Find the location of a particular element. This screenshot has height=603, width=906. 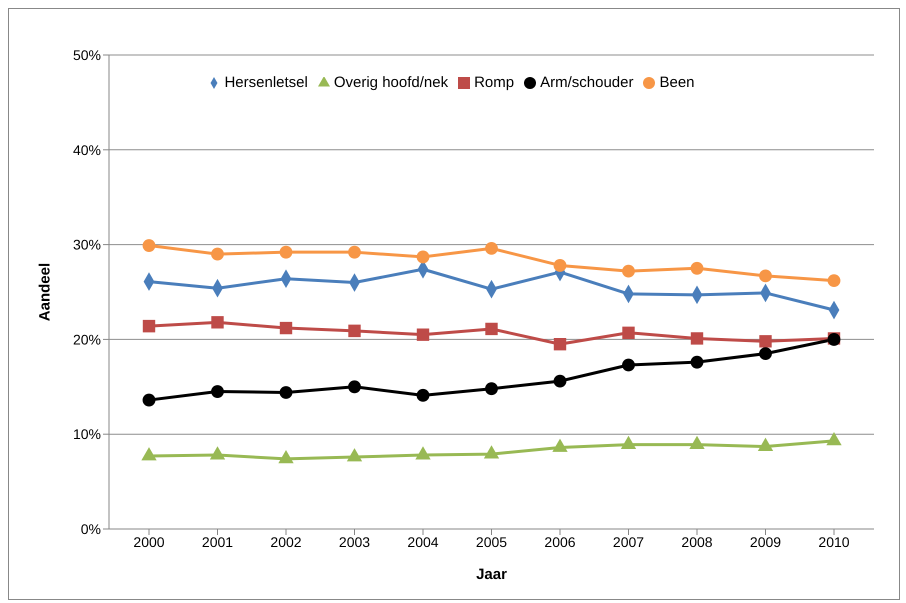

legend-label: Hersenletsel is located at coordinates (266, 82).